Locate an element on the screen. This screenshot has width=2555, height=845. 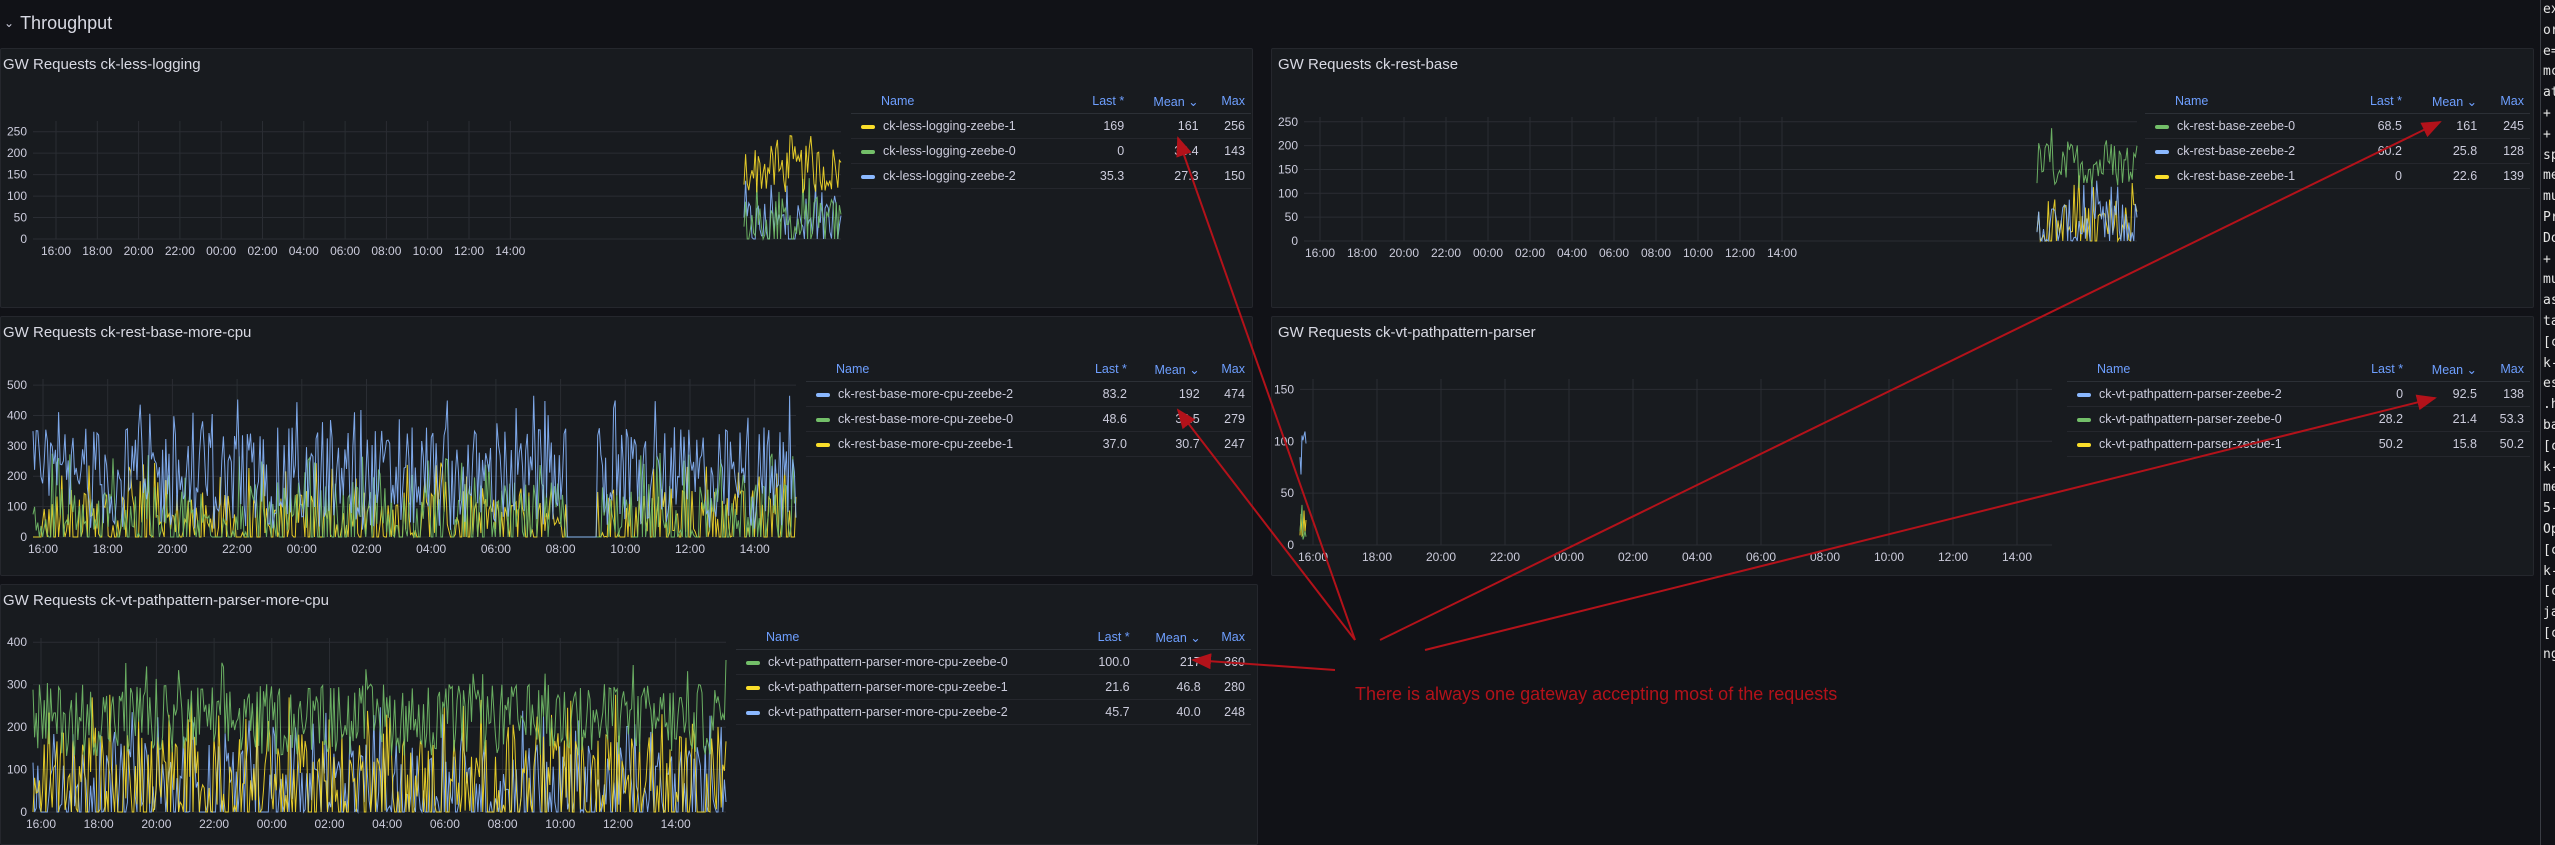
terminal-line: e= is located at coordinates (2549, 51).